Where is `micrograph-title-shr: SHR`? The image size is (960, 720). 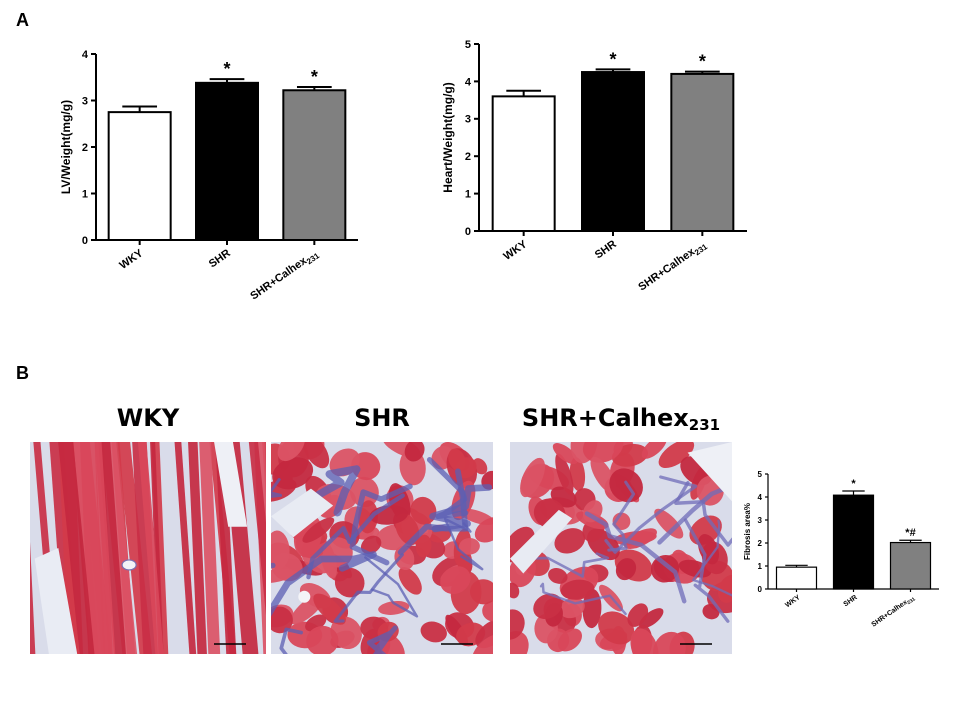
micrograph-title-shr: SHR is located at coordinates (382, 418).